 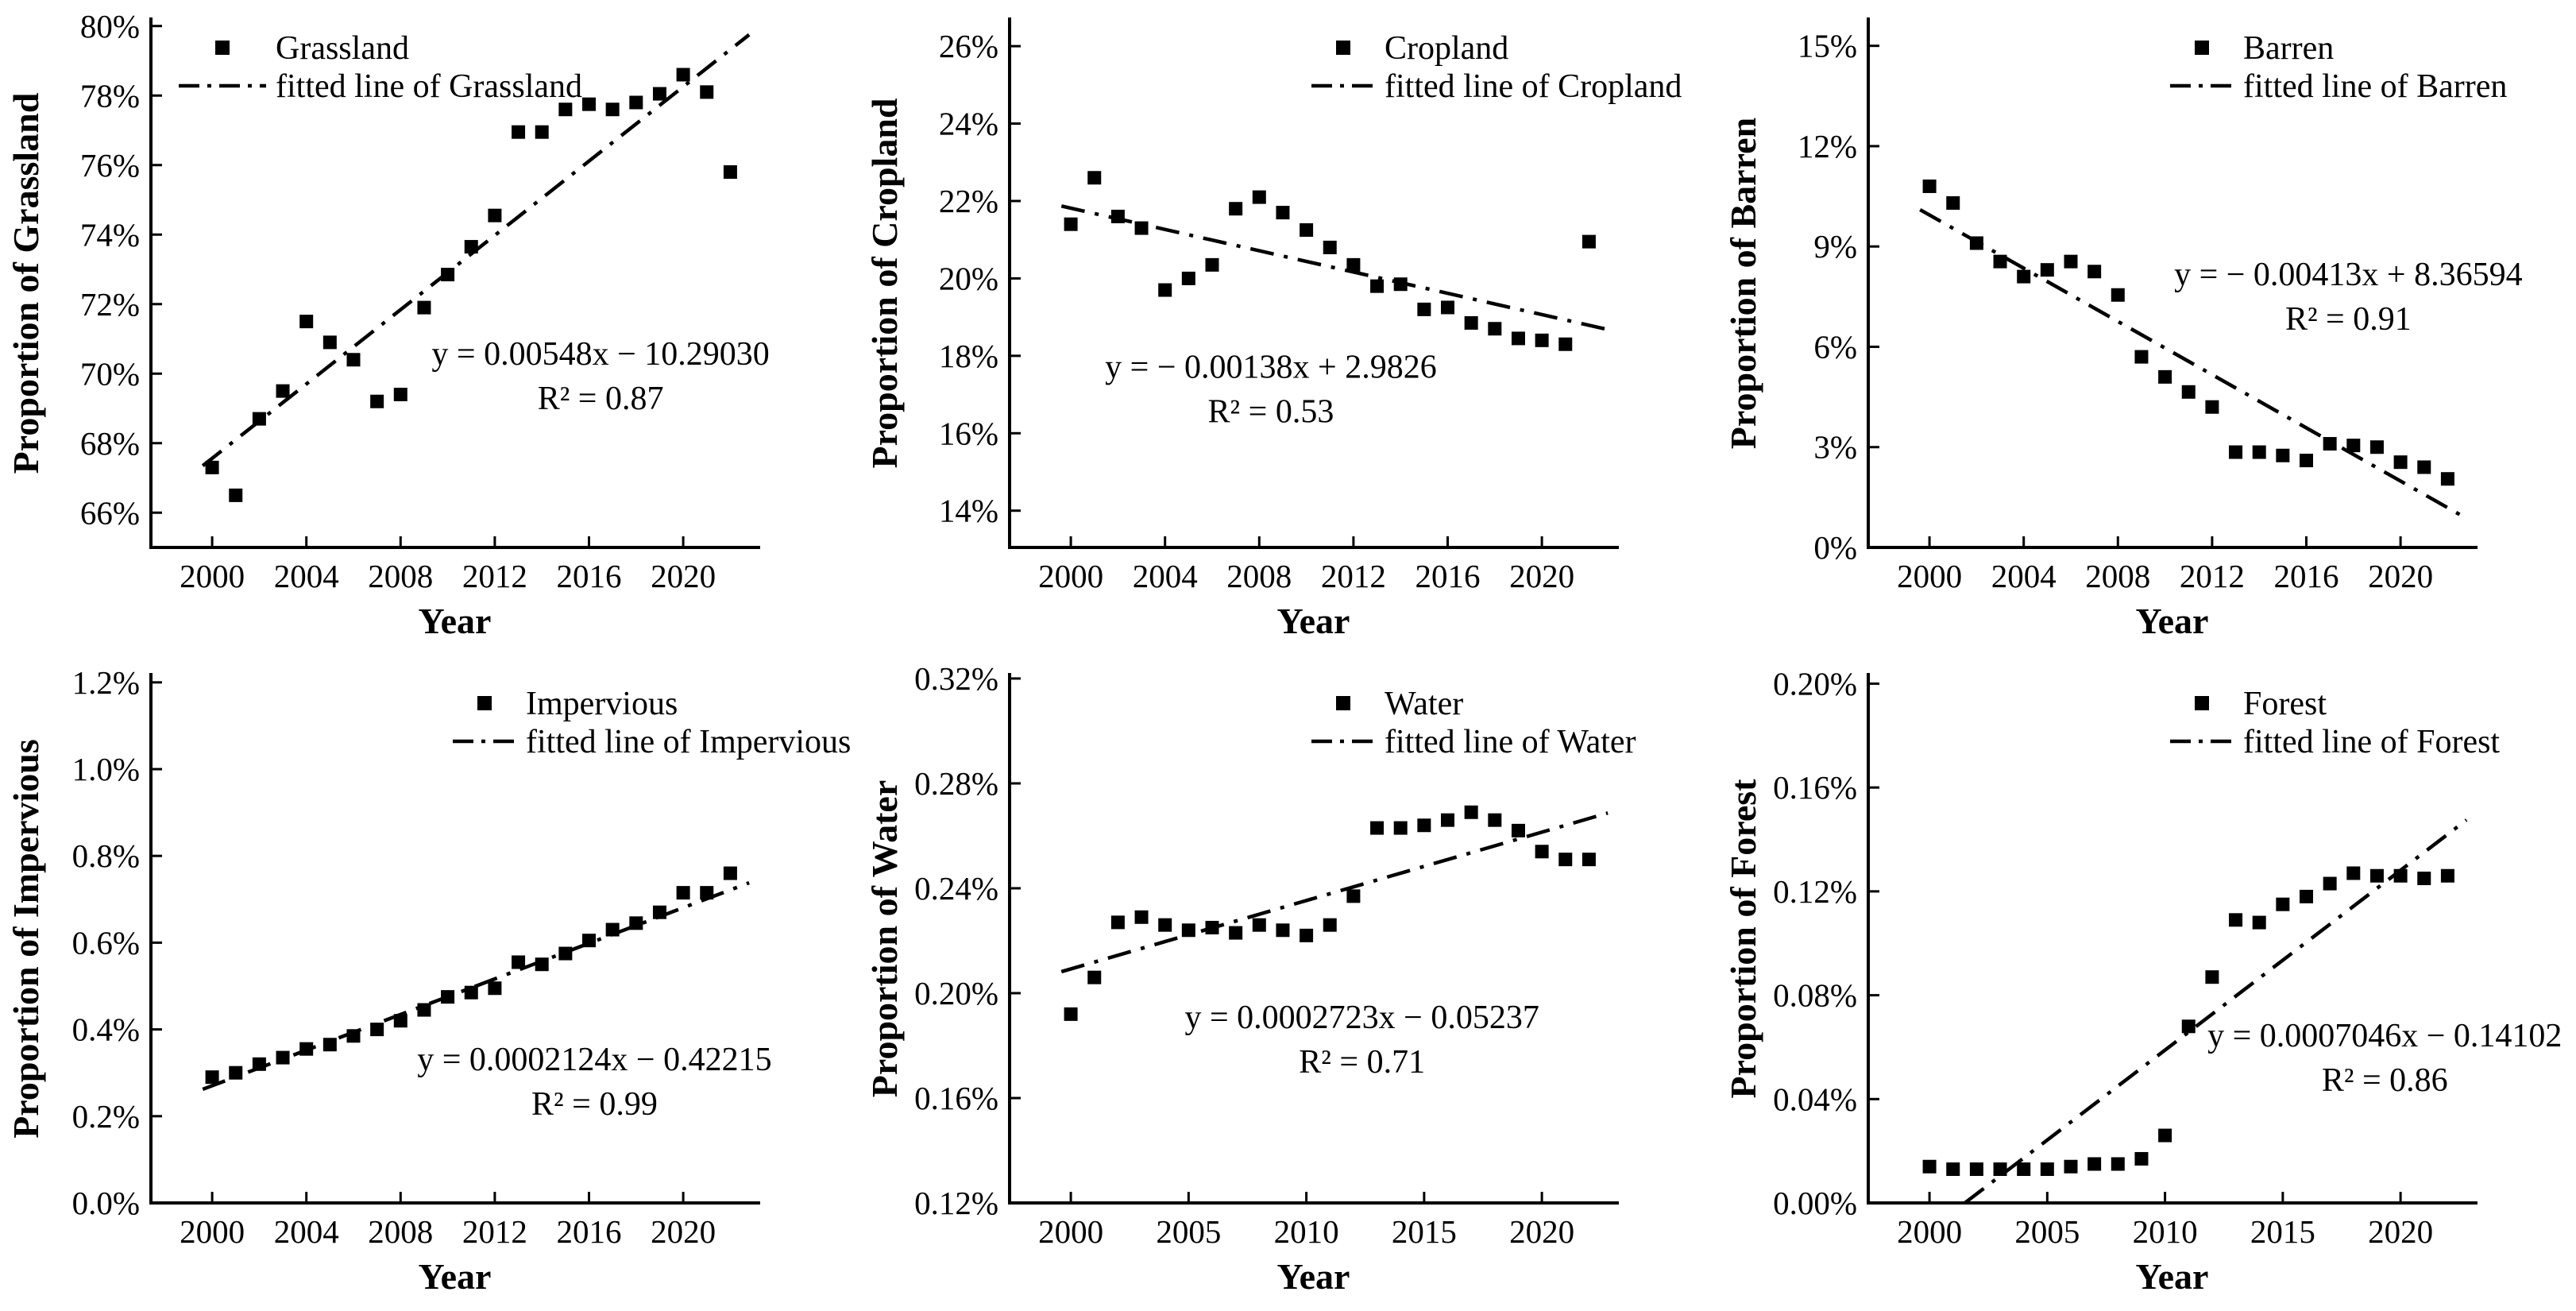 I want to click on equation: y = 0.0002723x − 0.05237 R² = 0.71, so click(x=1362, y=1040).